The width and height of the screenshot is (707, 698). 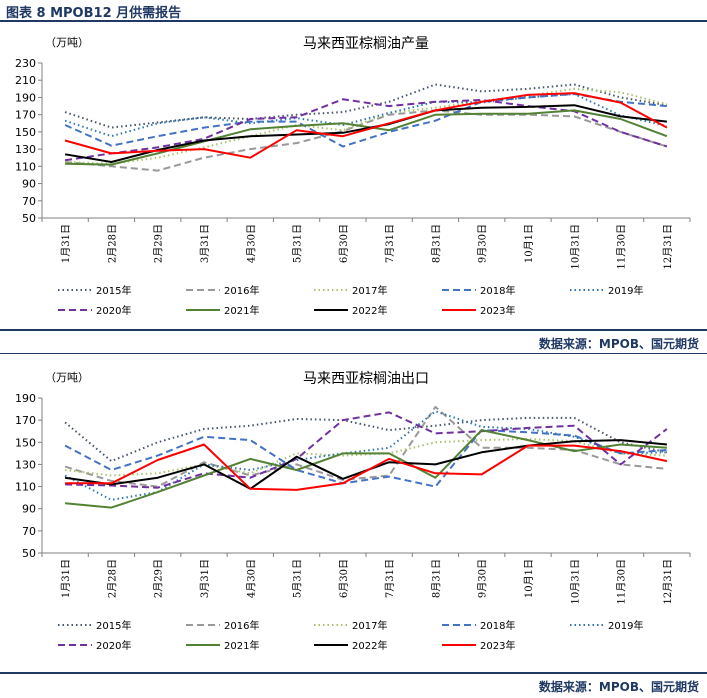 I want to click on series-line-2020, so click(x=366, y=450).